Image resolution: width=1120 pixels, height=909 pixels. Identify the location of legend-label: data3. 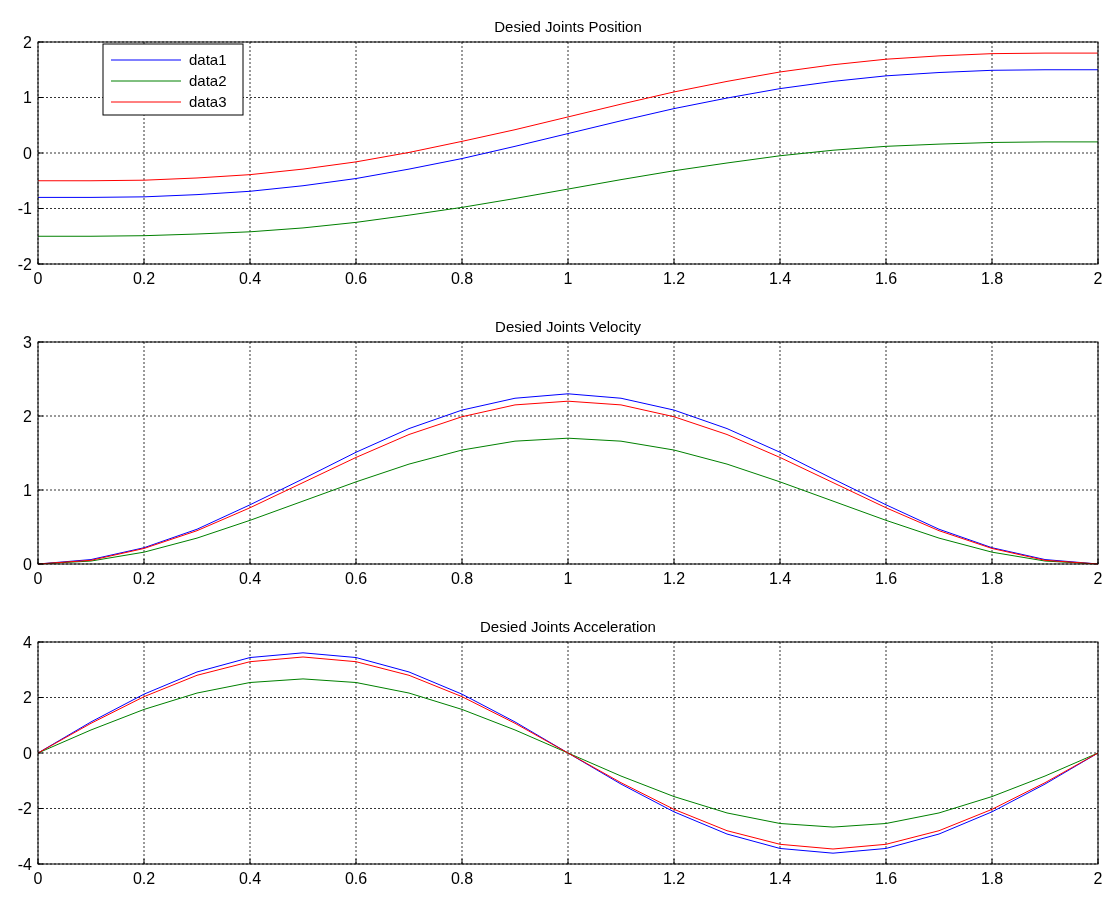
(208, 102).